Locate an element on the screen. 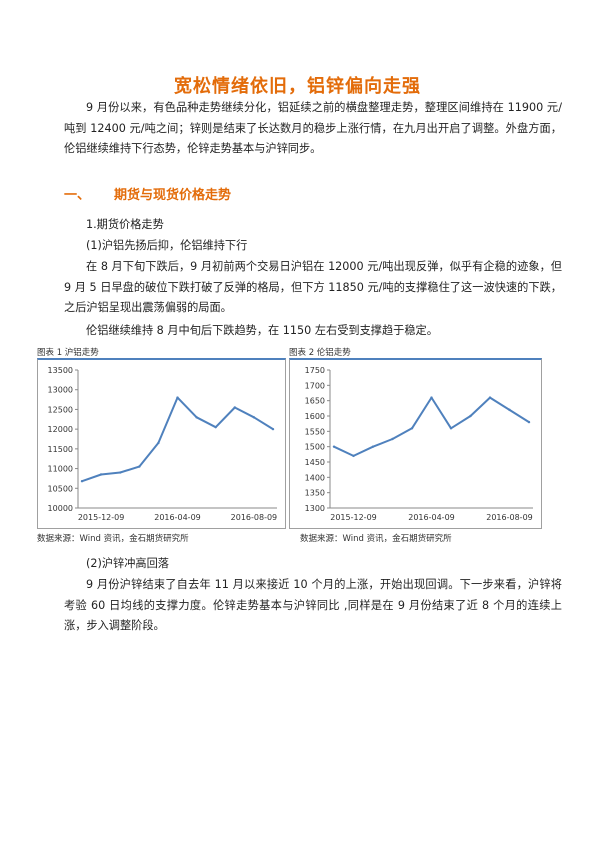 The height and width of the screenshot is (842, 595). chart2-series-line is located at coordinates (431, 426).